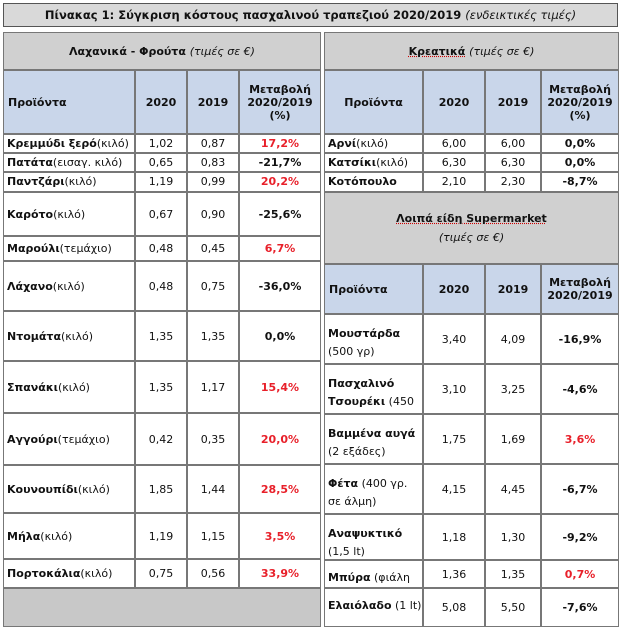 The image size is (623, 627). I want to click on meat-row-2019: 2,30, so click(513, 182).